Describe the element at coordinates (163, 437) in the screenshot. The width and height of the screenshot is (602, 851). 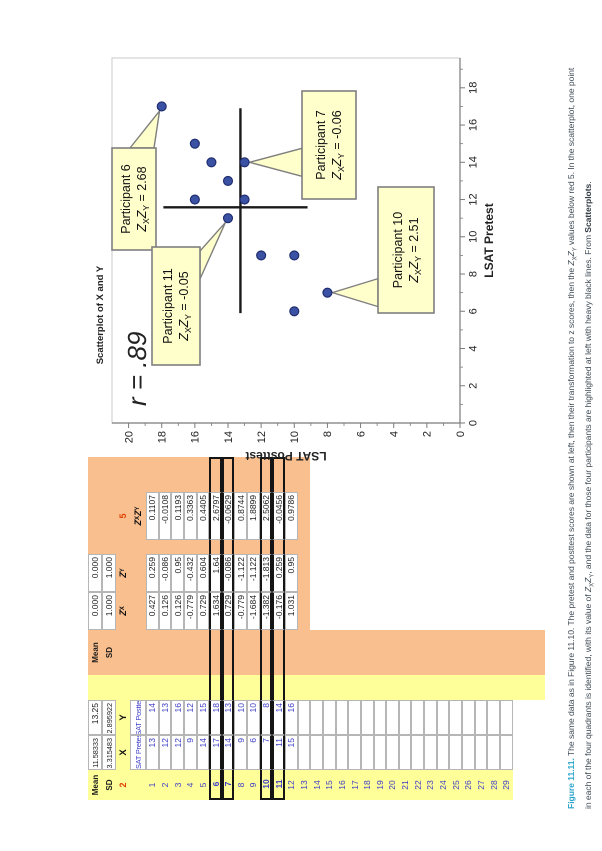
I see `y-tick-label: 18` at that location.